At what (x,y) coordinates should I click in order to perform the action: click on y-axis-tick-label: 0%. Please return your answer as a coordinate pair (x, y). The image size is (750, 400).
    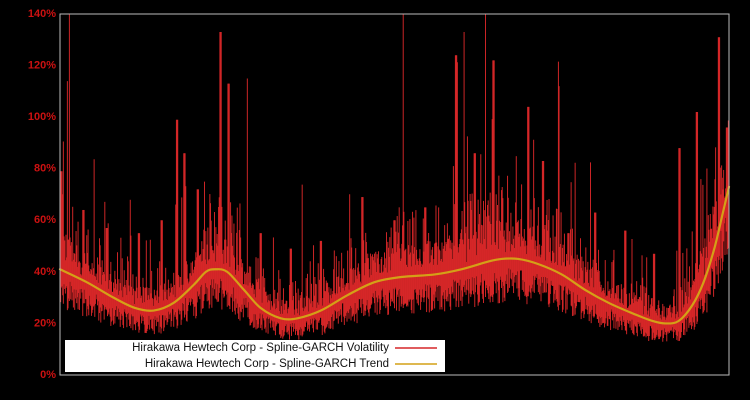
    Looking at the image, I should click on (48, 375).